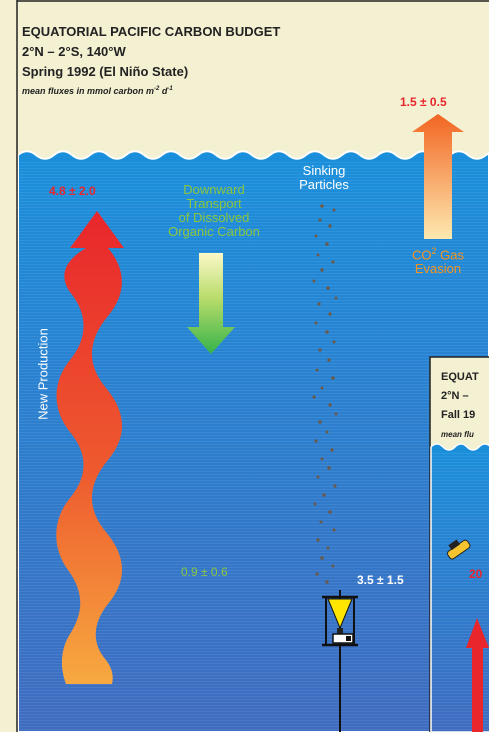  I want to click on inset-panel, so click(459, 544).